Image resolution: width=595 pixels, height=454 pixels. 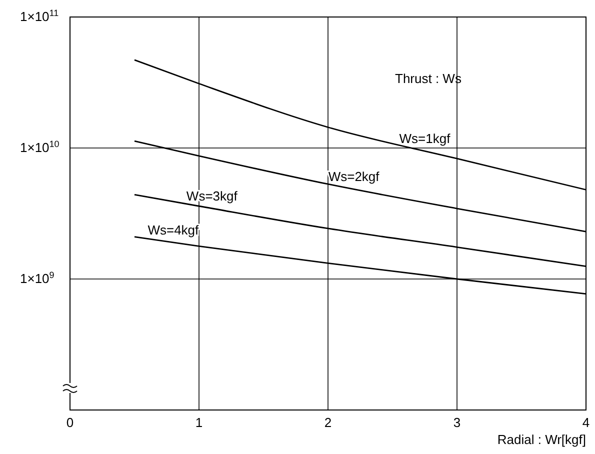 What do you see at coordinates (199, 422) in the screenshot?
I see `x-tick-label: 1` at bounding box center [199, 422].